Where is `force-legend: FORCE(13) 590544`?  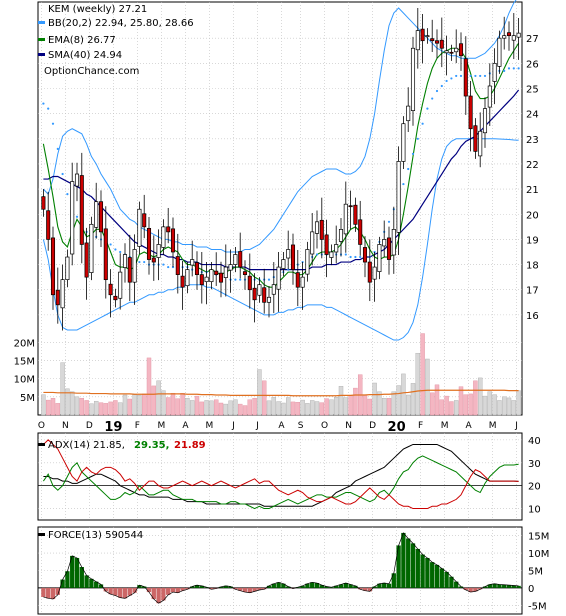
force-legend: FORCE(13) 590544 is located at coordinates (90, 535).